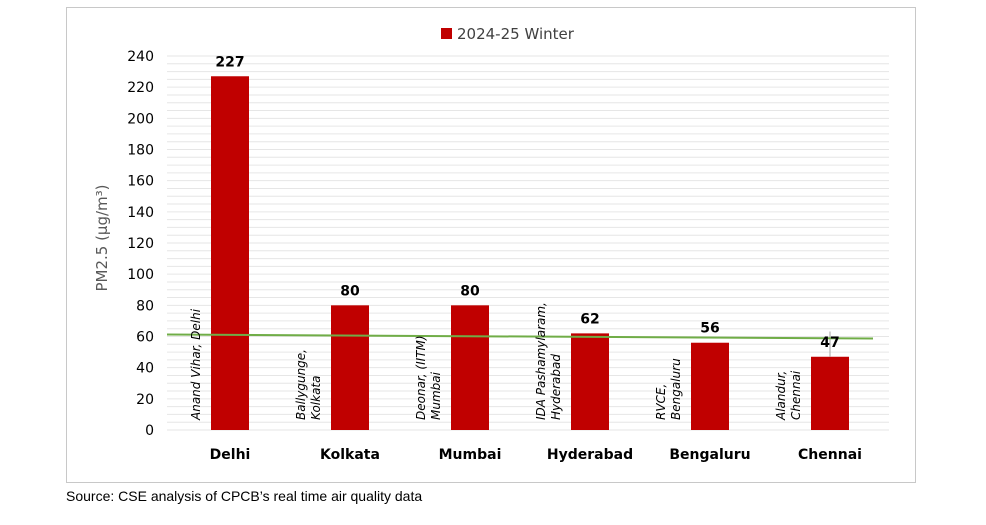 This screenshot has height=525, width=986. What do you see at coordinates (140, 244) in the screenshot?
I see `y-tick-label: 120` at bounding box center [140, 244].